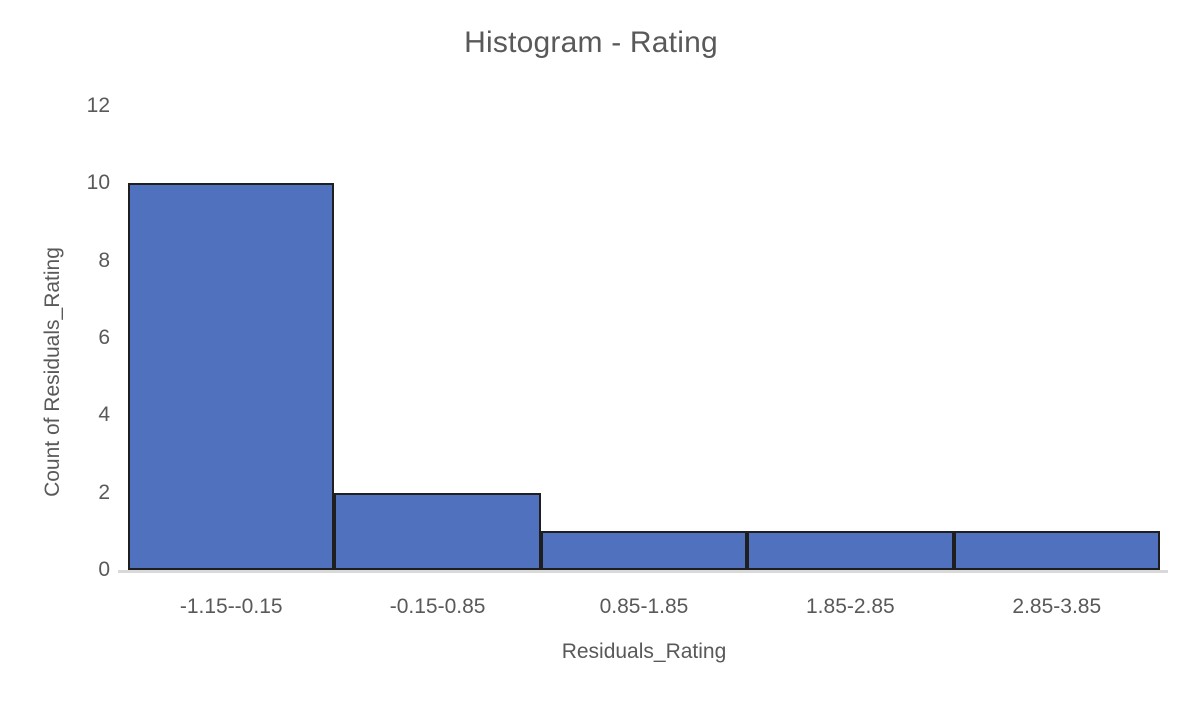  Describe the element at coordinates (231, 606) in the screenshot. I see `x-category-label: -1.15--0.15` at that location.